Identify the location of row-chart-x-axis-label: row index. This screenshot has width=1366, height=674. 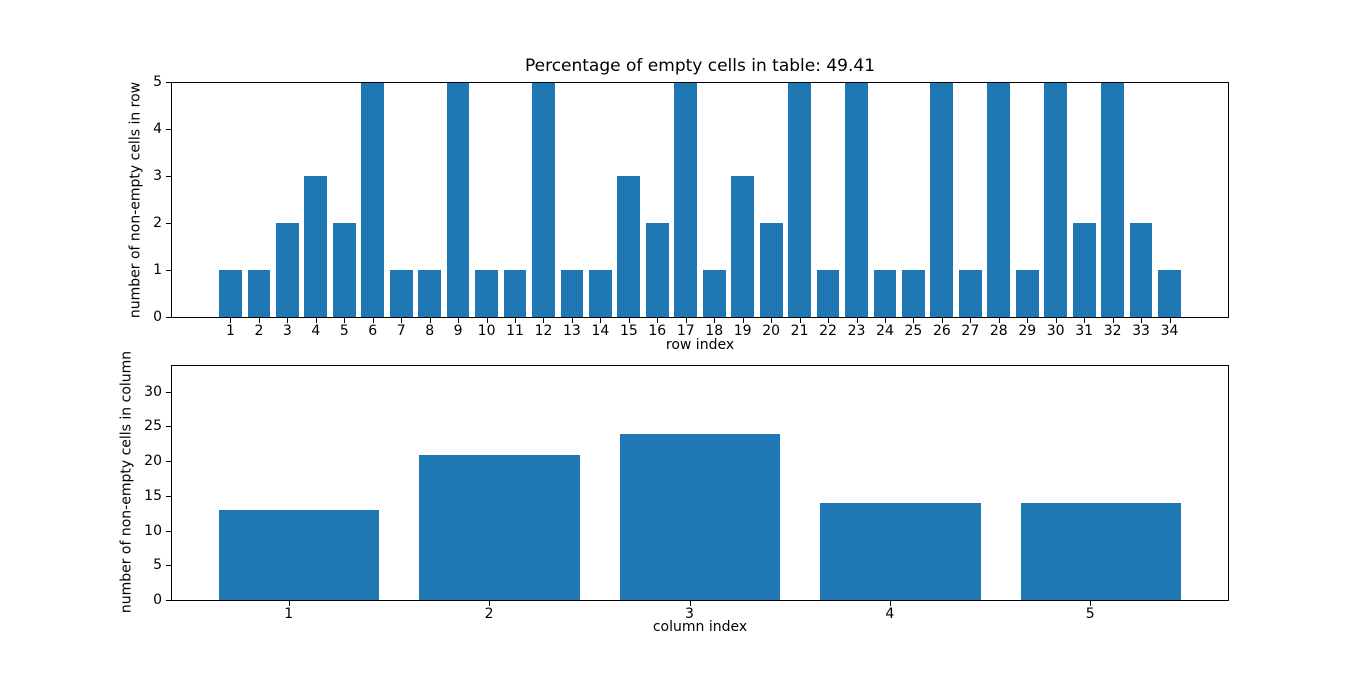
(700, 345).